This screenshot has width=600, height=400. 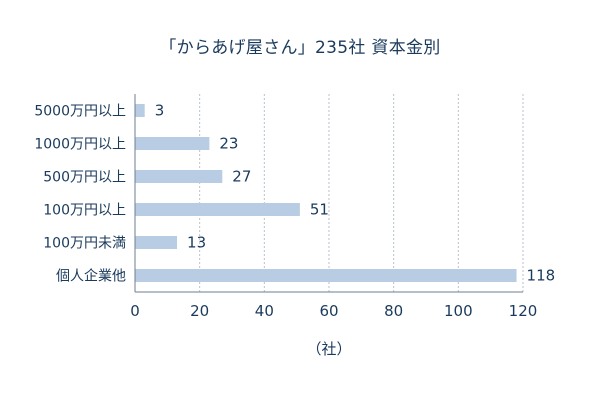 I want to click on x-tick-label: 40, so click(x=264, y=311).